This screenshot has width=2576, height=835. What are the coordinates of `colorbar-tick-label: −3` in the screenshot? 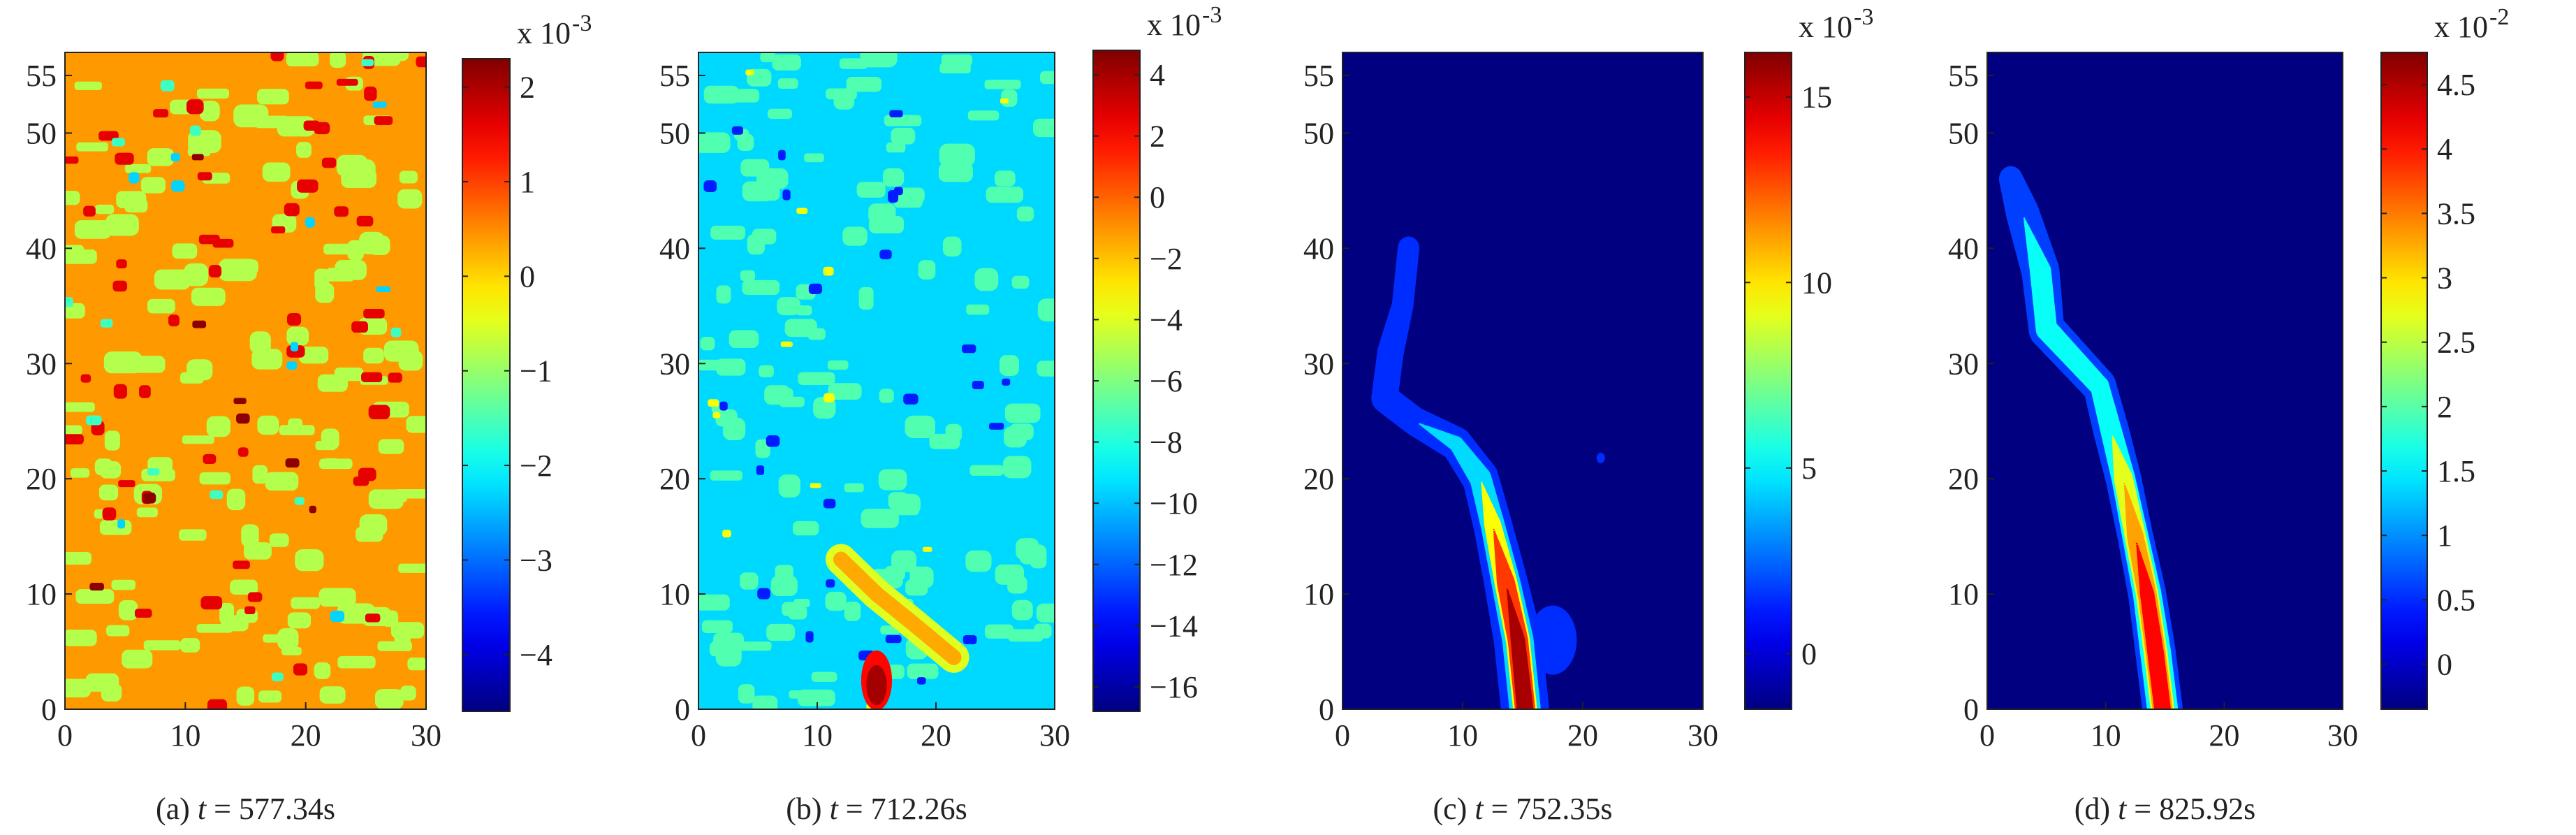 It's located at (536, 560).